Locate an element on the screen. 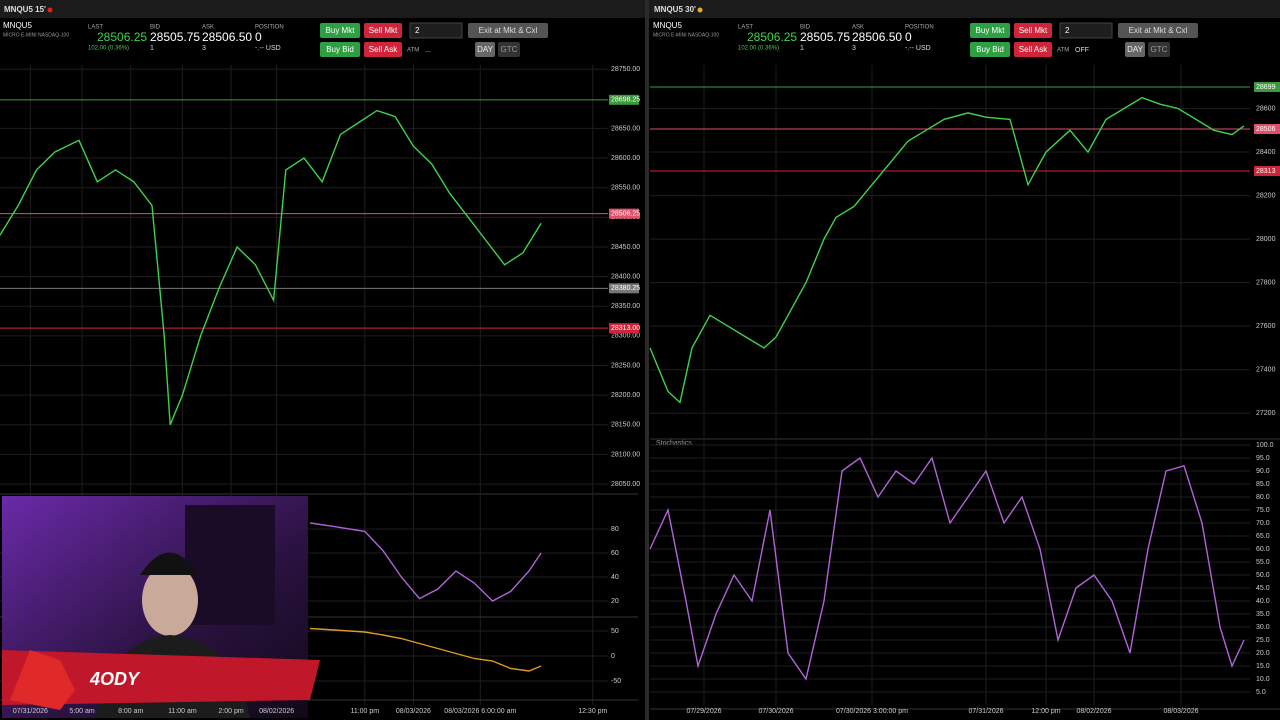 The height and width of the screenshot is (720, 1280). y-tick-label: 28350.00 is located at coordinates (625, 306).